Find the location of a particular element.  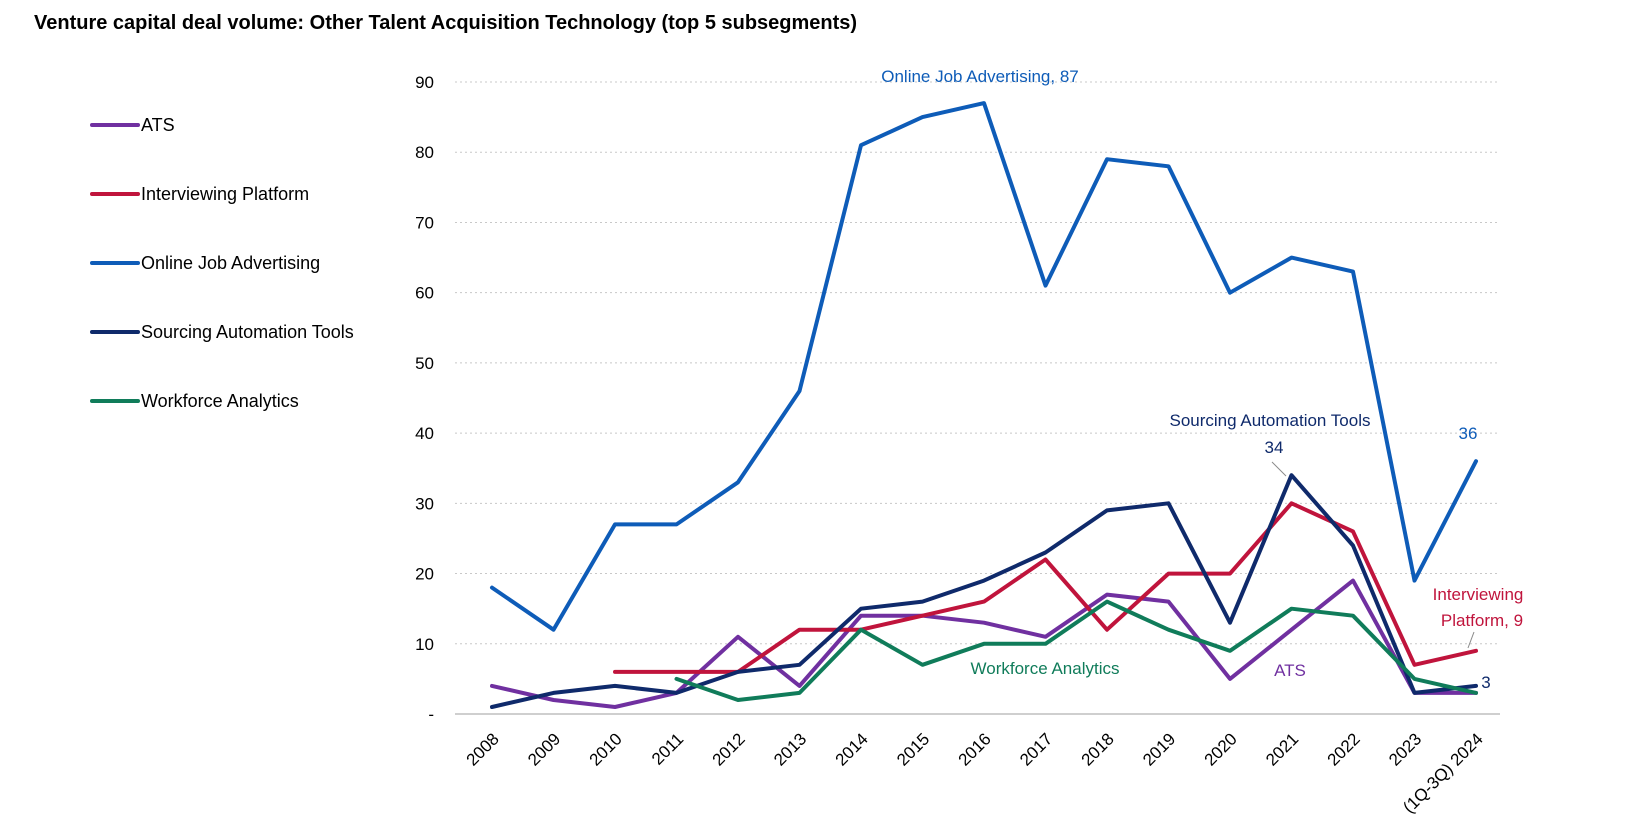

y-tick-label: - is located at coordinates (431, 714).